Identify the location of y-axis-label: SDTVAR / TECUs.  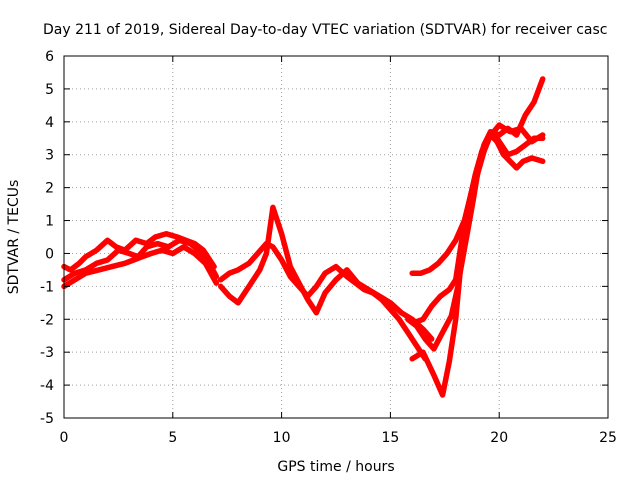
(14, 237).